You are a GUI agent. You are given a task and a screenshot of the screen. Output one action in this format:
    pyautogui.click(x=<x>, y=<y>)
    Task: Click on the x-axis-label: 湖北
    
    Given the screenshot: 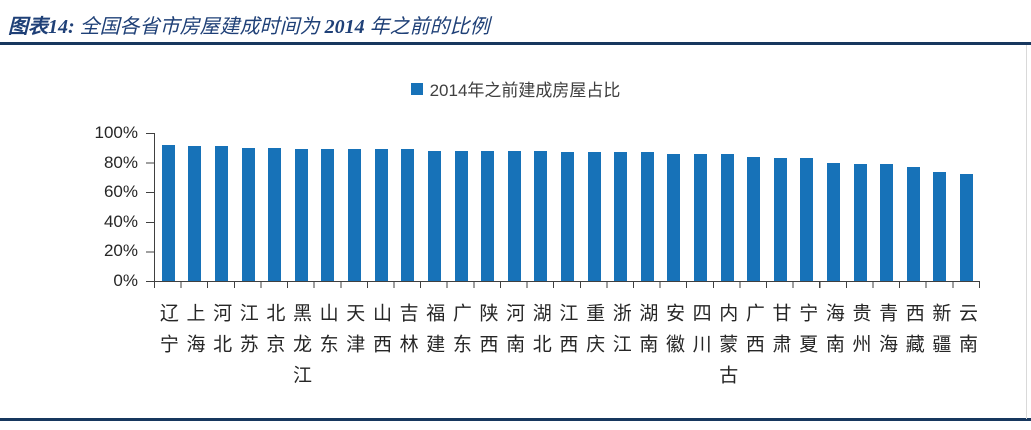 What is the action you would take?
    pyautogui.click(x=540, y=334)
    